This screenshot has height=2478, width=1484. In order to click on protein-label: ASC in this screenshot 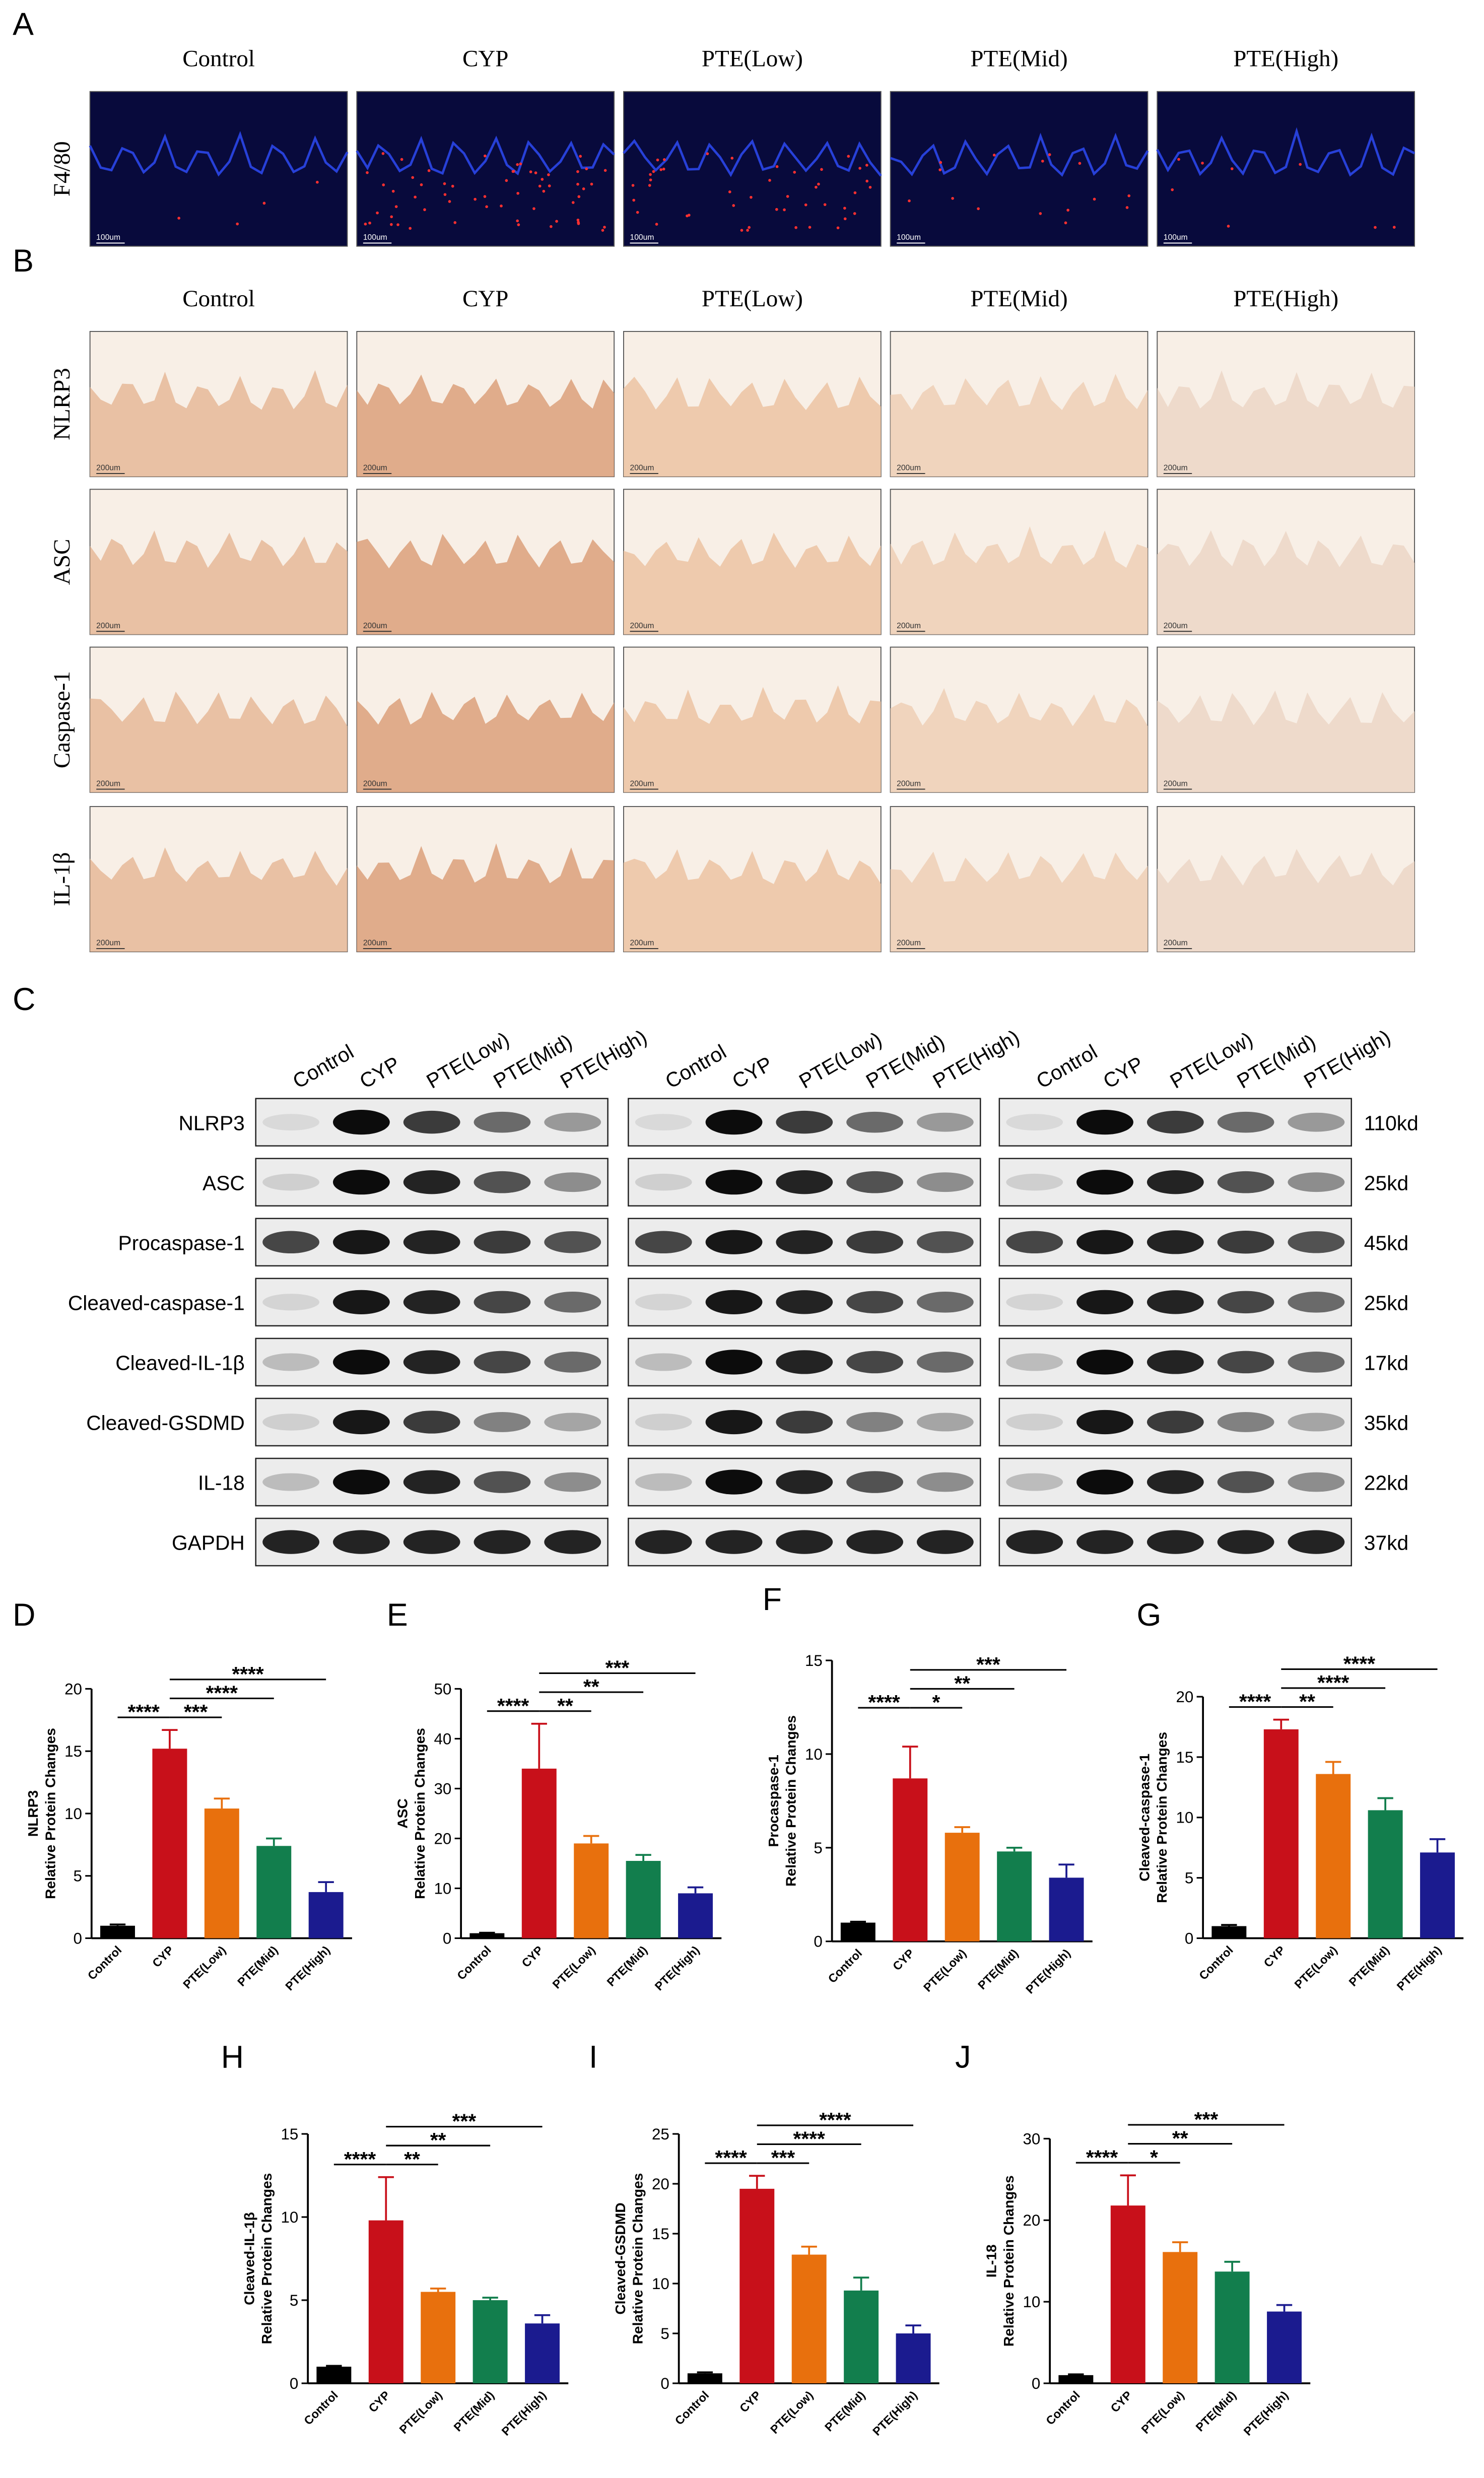, I will do `click(224, 1182)`.